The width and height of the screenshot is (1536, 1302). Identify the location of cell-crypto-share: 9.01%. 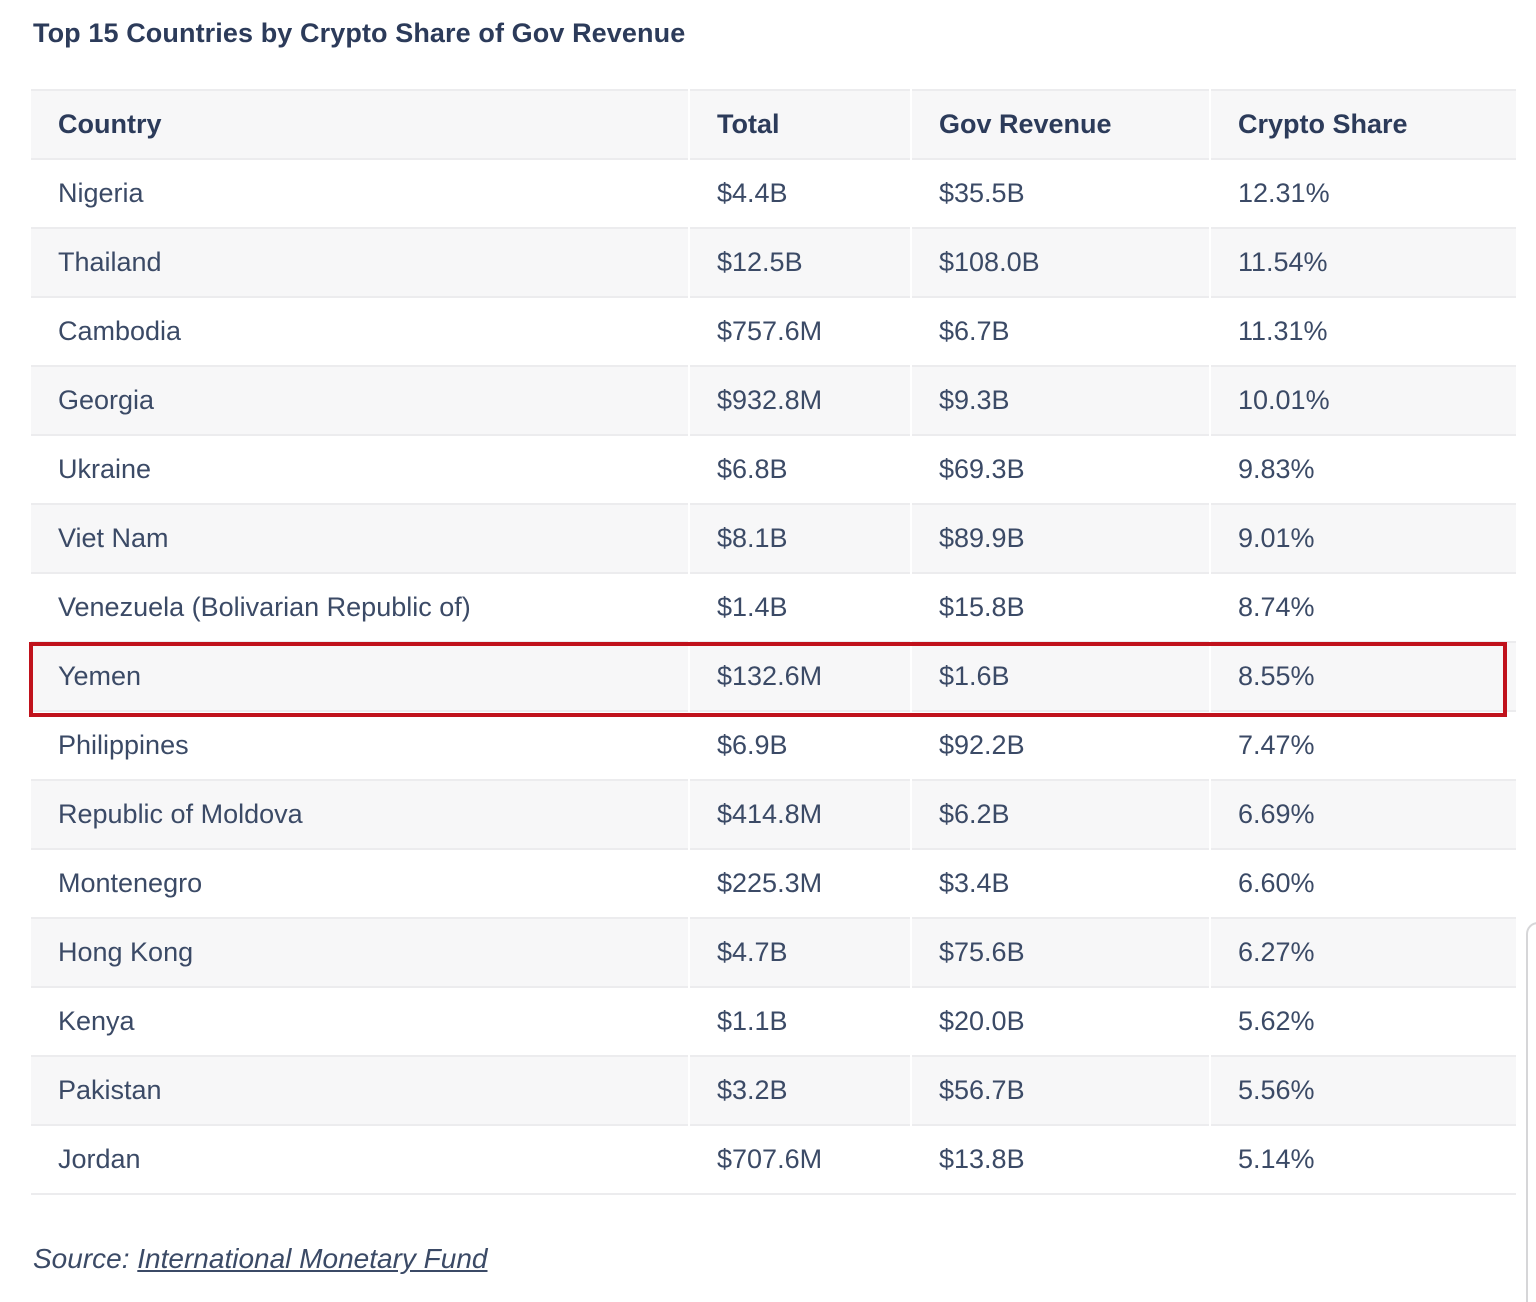
(1363, 538).